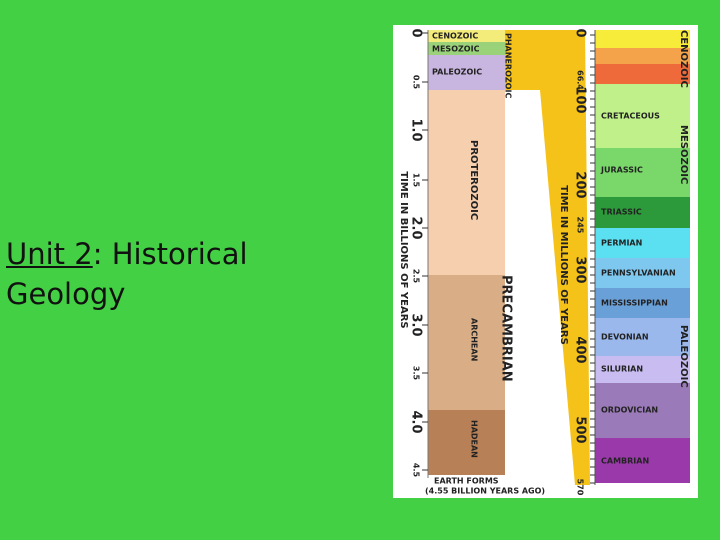 The height and width of the screenshot is (540, 720). What do you see at coordinates (629, 410) in the screenshot?
I see `period-label: ORDOVICIAN` at bounding box center [629, 410].